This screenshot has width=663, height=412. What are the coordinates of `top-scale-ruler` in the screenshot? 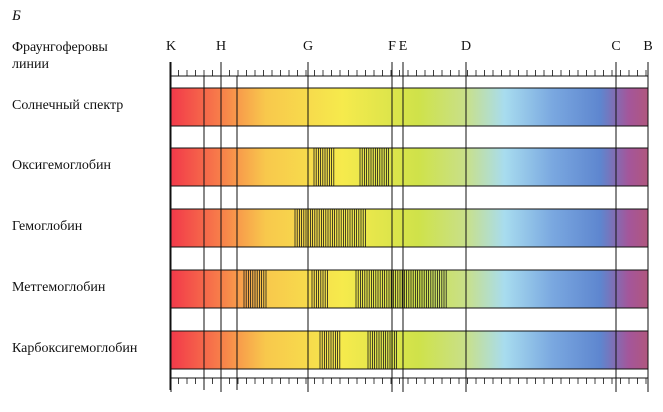 It's located at (409, 69).